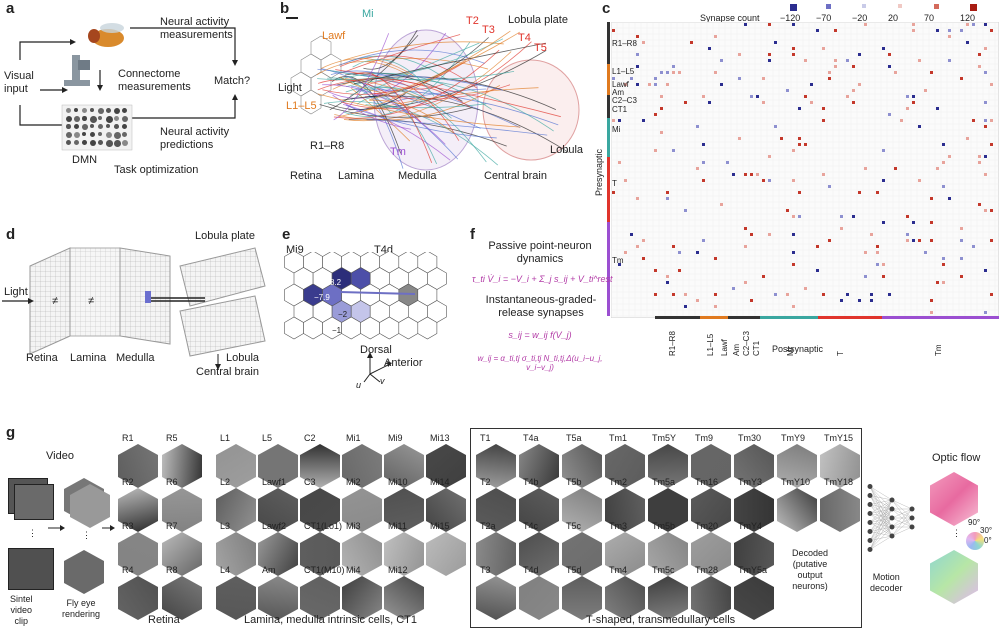 The image size is (1000, 636). Describe the element at coordinates (225, 570) in the screenshot. I see `cell-type-label: L4` at that location.